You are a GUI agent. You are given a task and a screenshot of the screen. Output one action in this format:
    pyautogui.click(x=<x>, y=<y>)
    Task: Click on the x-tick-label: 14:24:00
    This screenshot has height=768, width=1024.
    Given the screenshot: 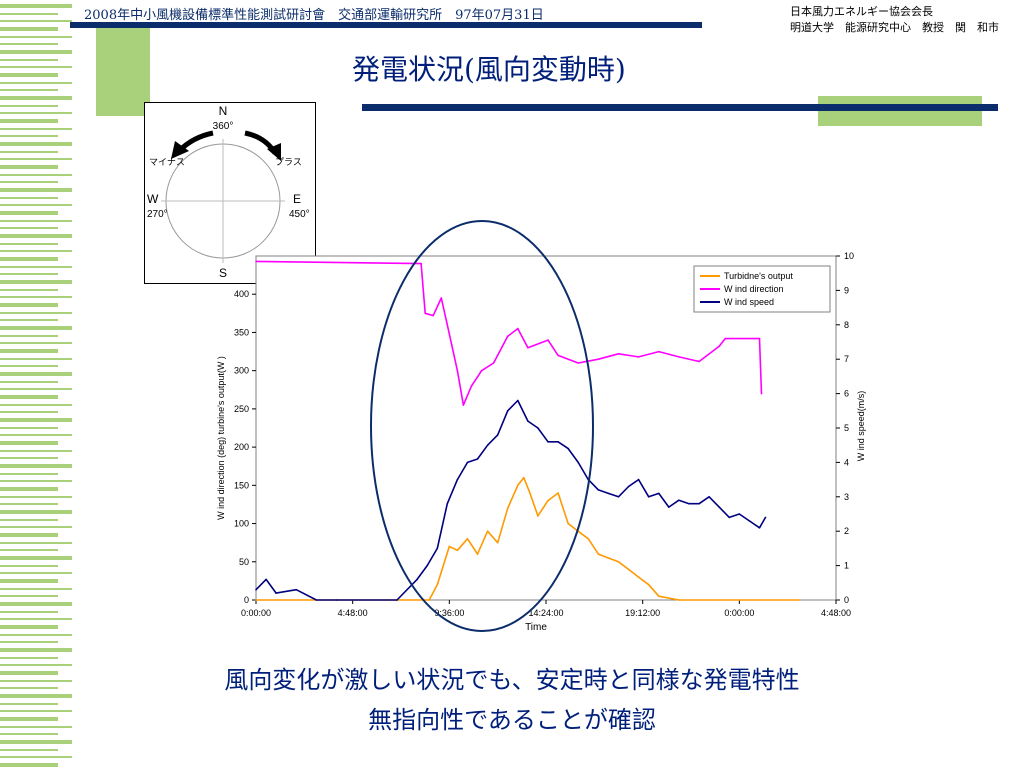 What is the action you would take?
    pyautogui.click(x=545, y=613)
    